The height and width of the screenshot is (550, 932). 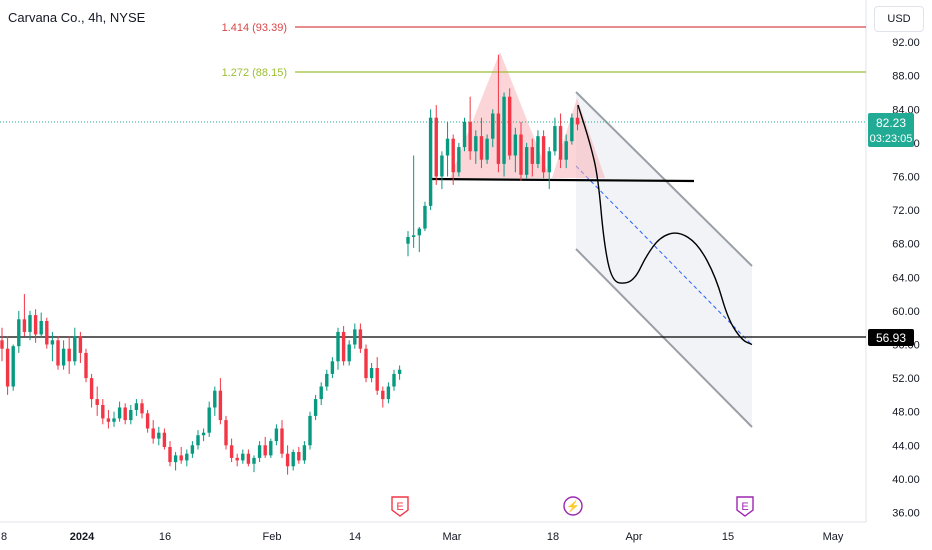 I want to click on x-tick-label: Apr, so click(x=633, y=537).